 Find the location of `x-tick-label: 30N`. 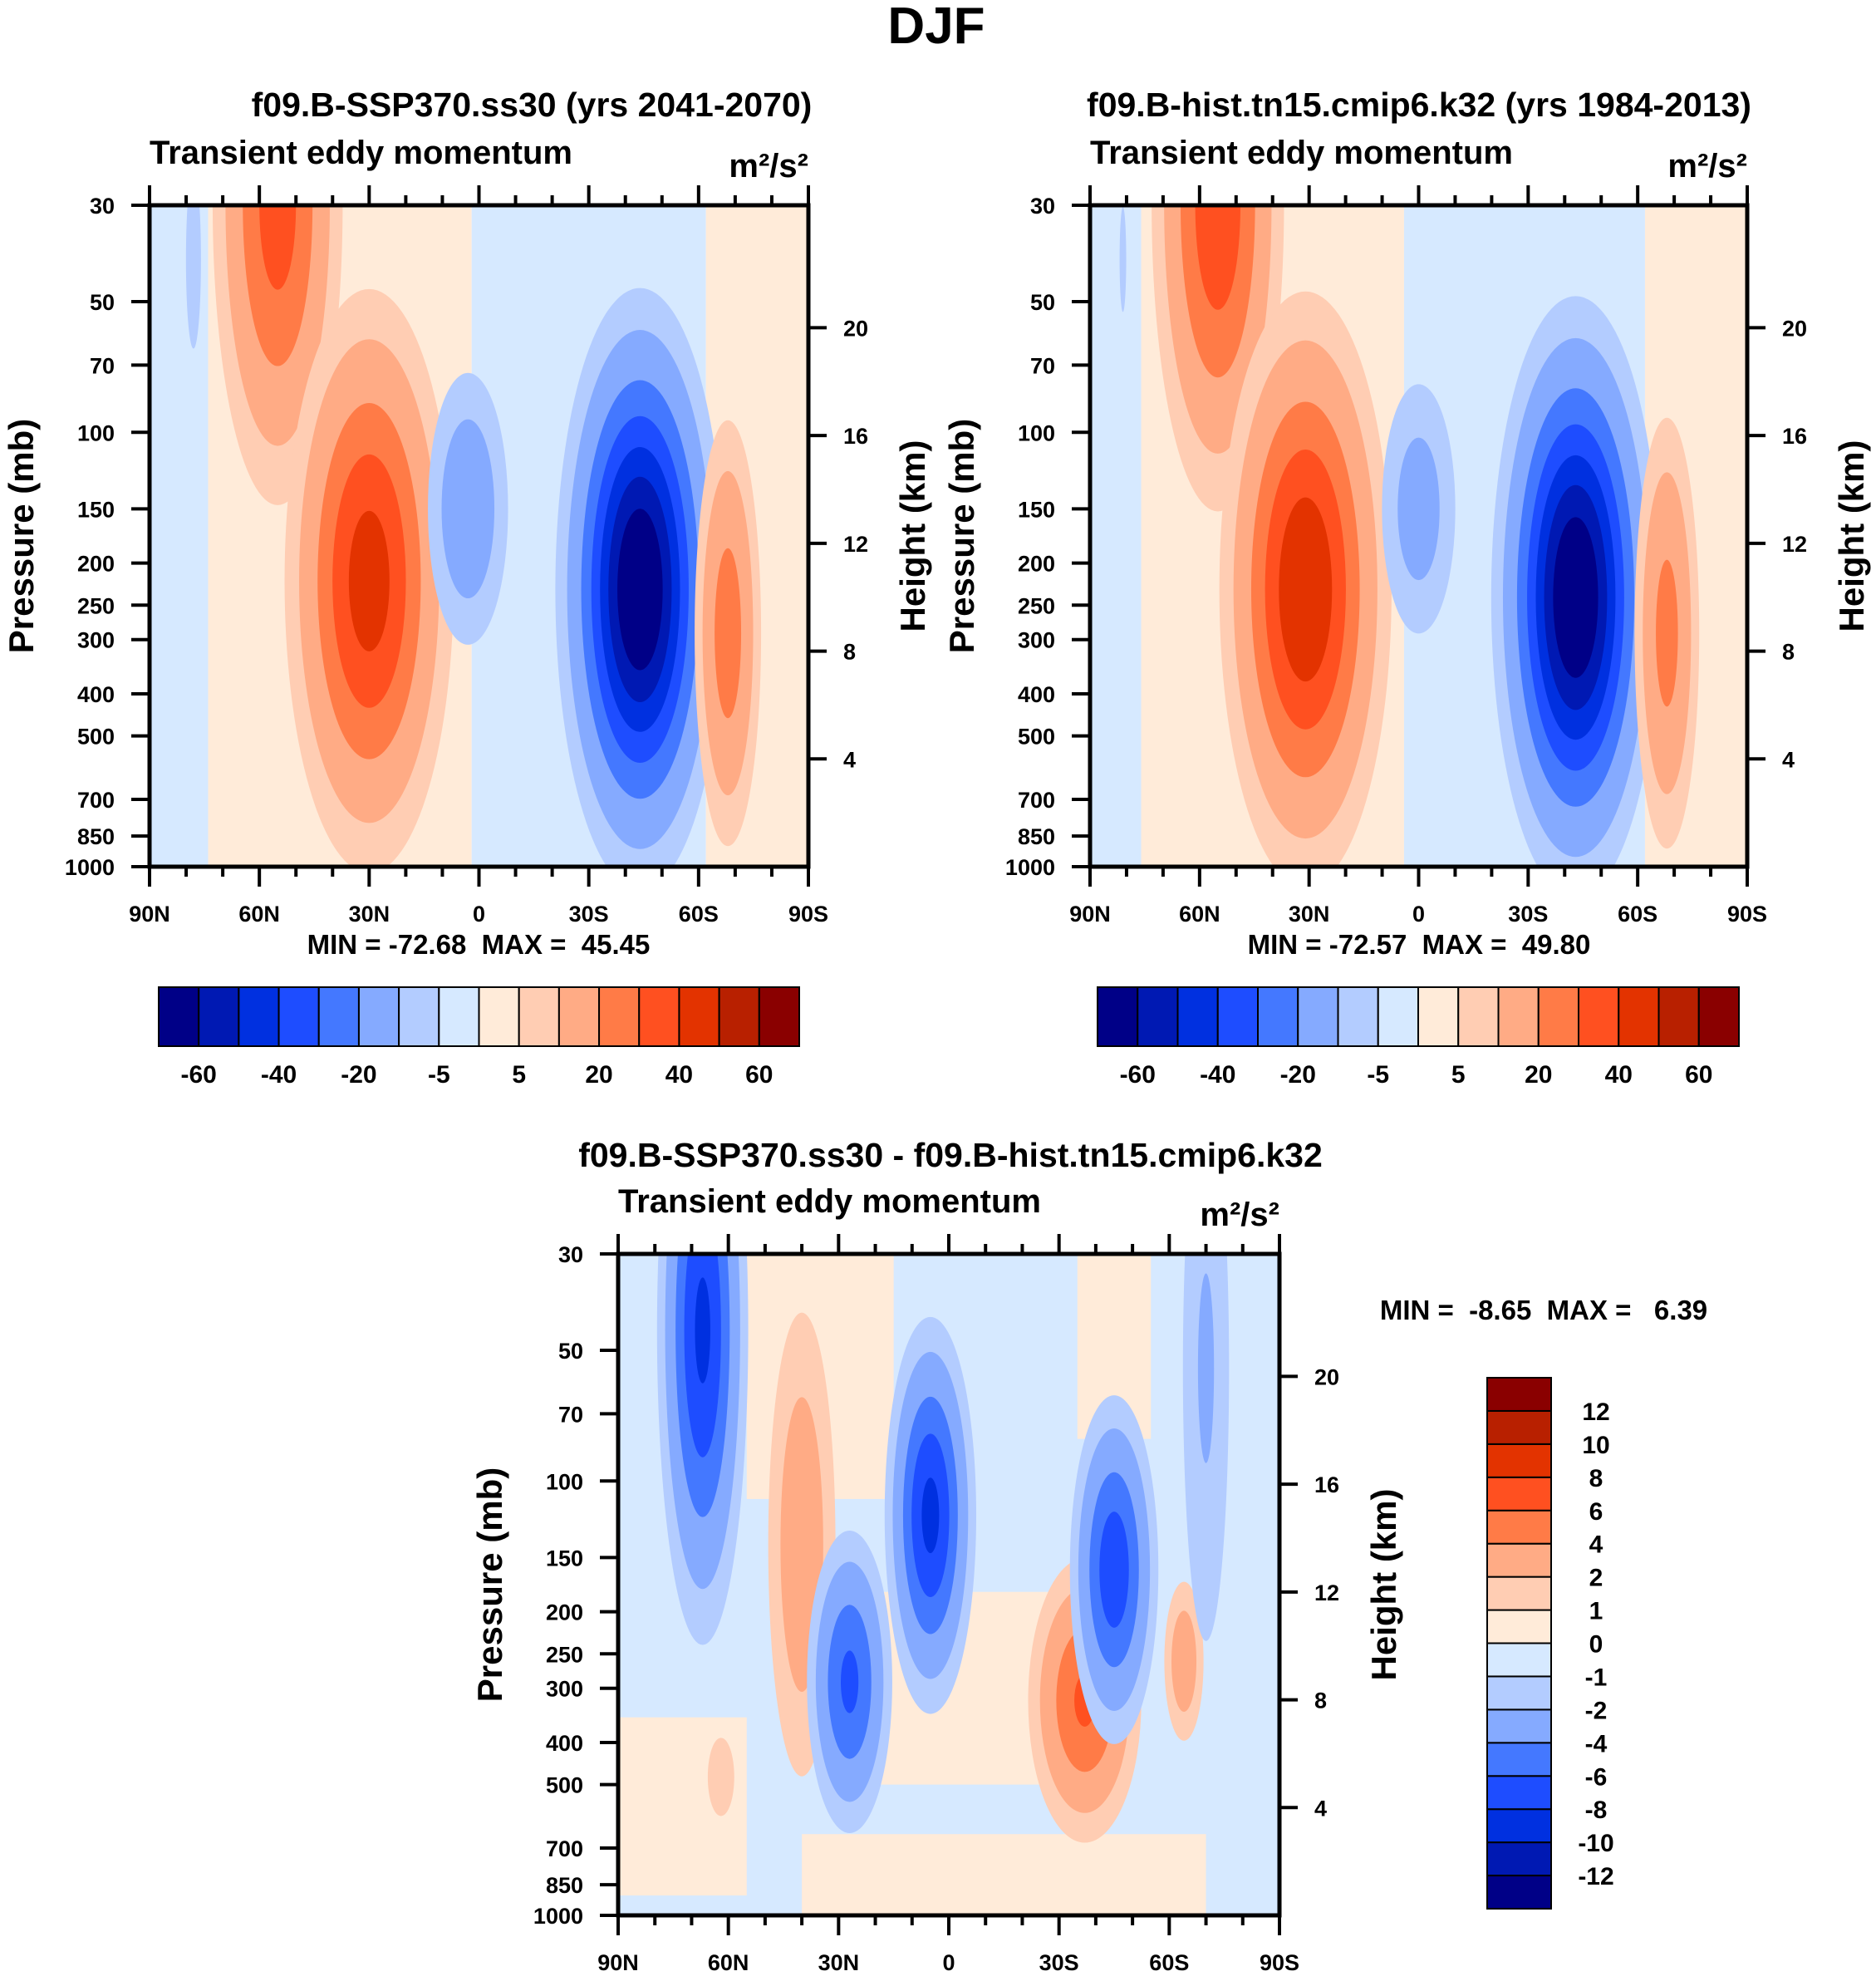

x-tick-label: 30N is located at coordinates (1309, 914).